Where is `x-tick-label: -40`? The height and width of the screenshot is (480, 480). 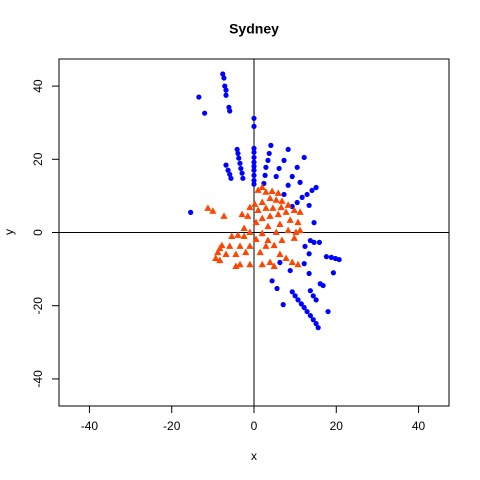
x-tick-label: -40 is located at coordinates (90, 426).